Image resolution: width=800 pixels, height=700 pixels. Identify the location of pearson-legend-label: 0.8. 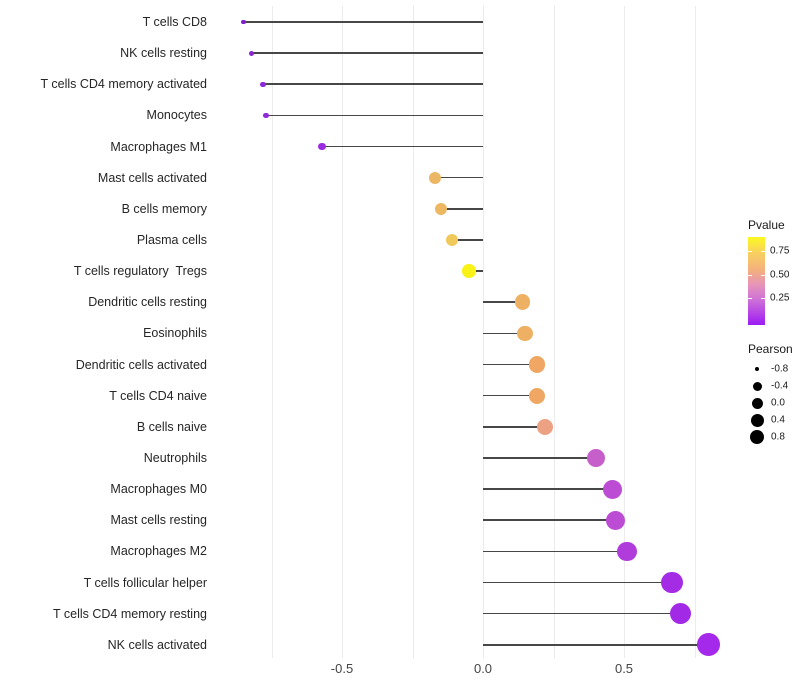
(778, 437).